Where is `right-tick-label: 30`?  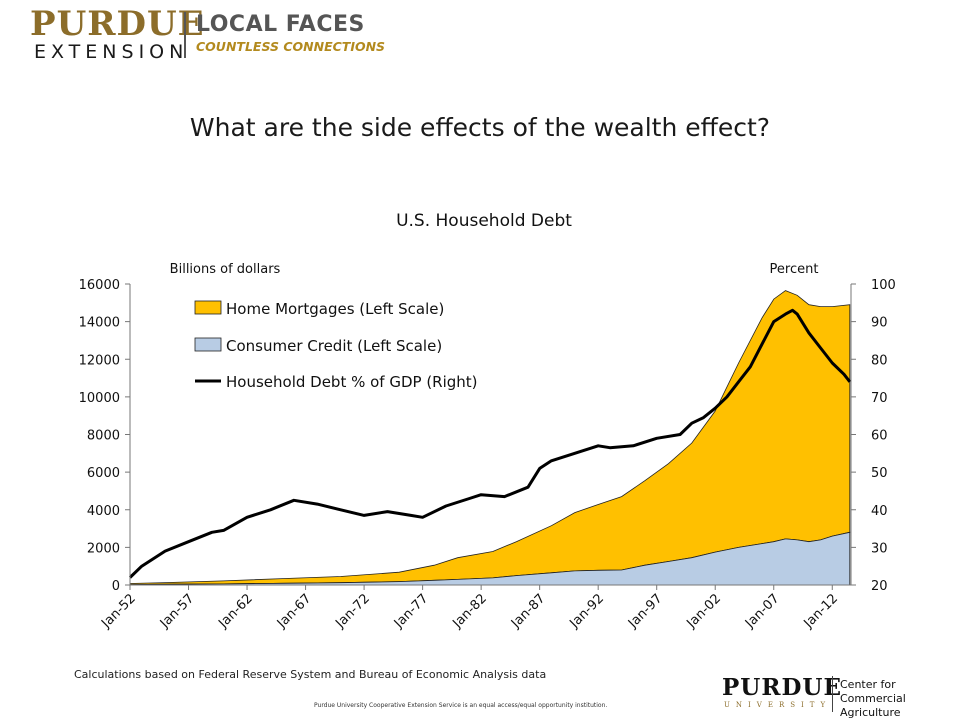 right-tick-label: 30 is located at coordinates (879, 548).